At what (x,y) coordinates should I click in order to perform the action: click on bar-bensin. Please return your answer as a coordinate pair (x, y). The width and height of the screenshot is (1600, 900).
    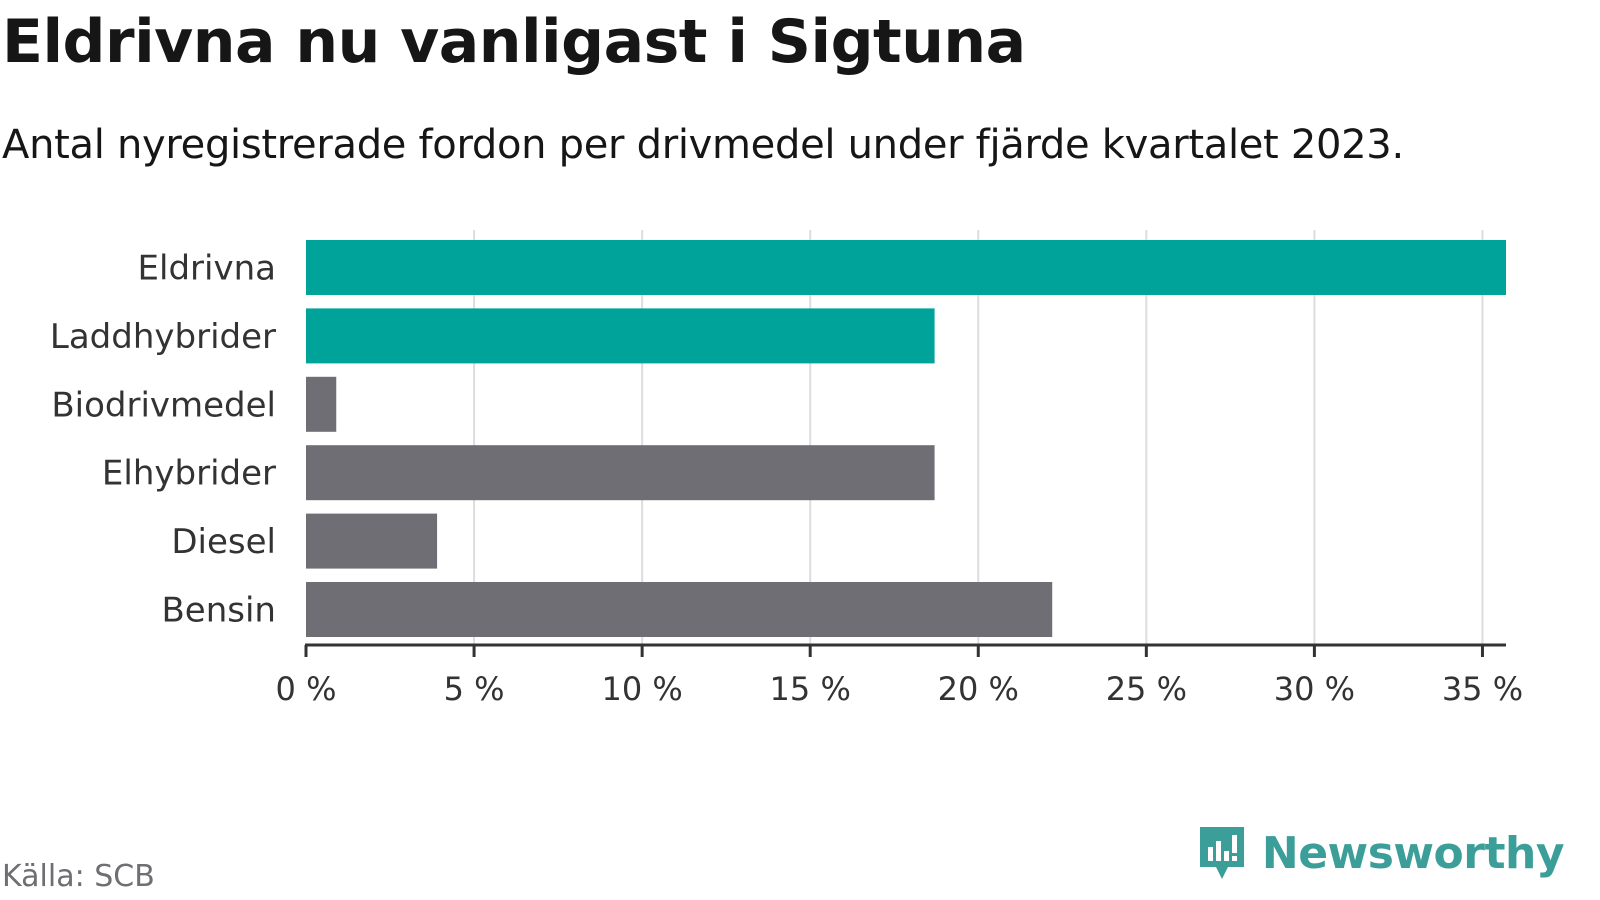
    Looking at the image, I should click on (679, 609).